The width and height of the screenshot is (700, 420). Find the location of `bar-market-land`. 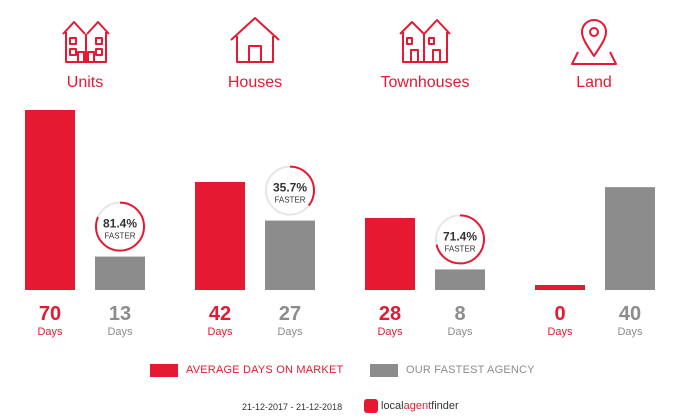

bar-market-land is located at coordinates (560, 287).